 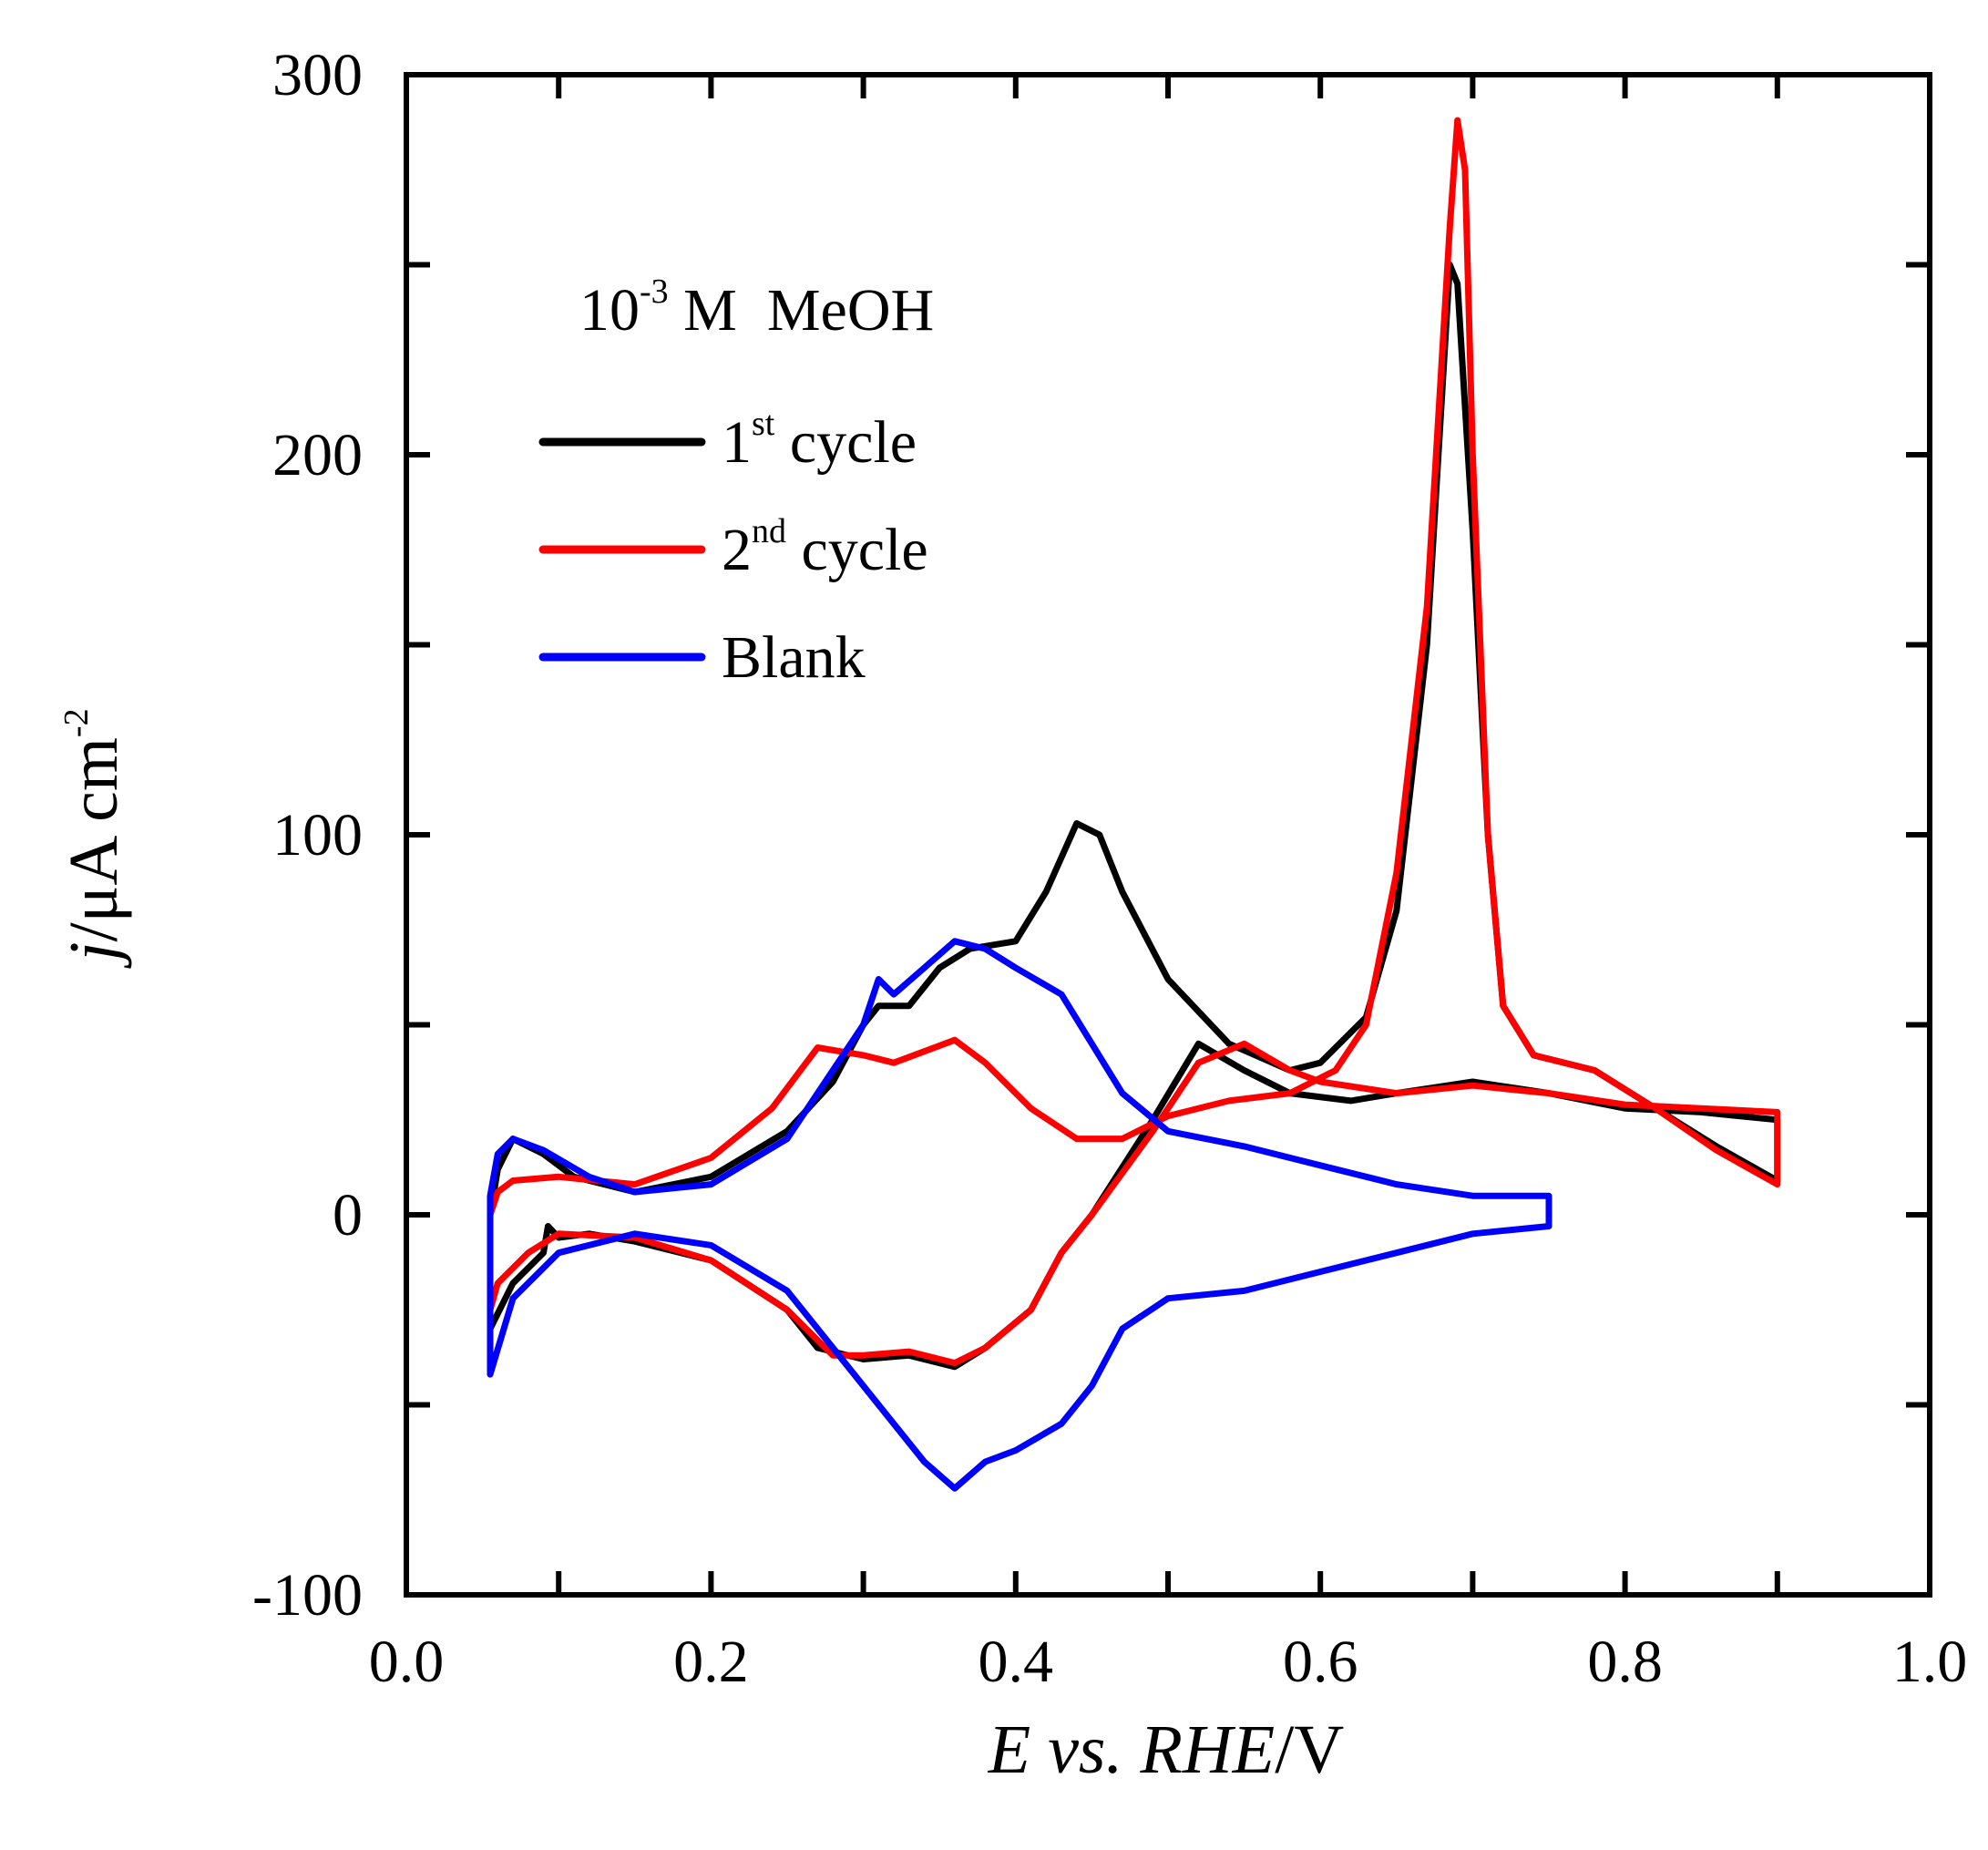 I want to click on y-tick-label: 100, so click(x=317, y=835).